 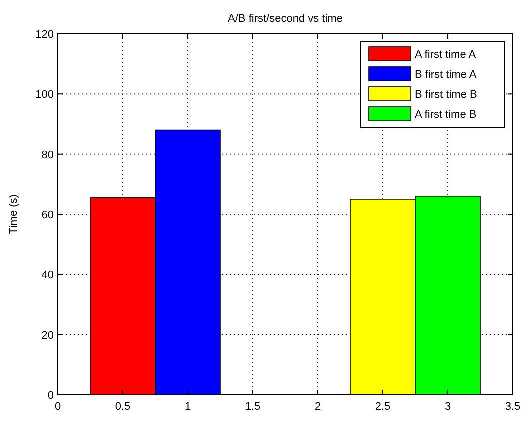 What do you see at coordinates (45, 35) in the screenshot?
I see `y-tick-label: 120` at bounding box center [45, 35].